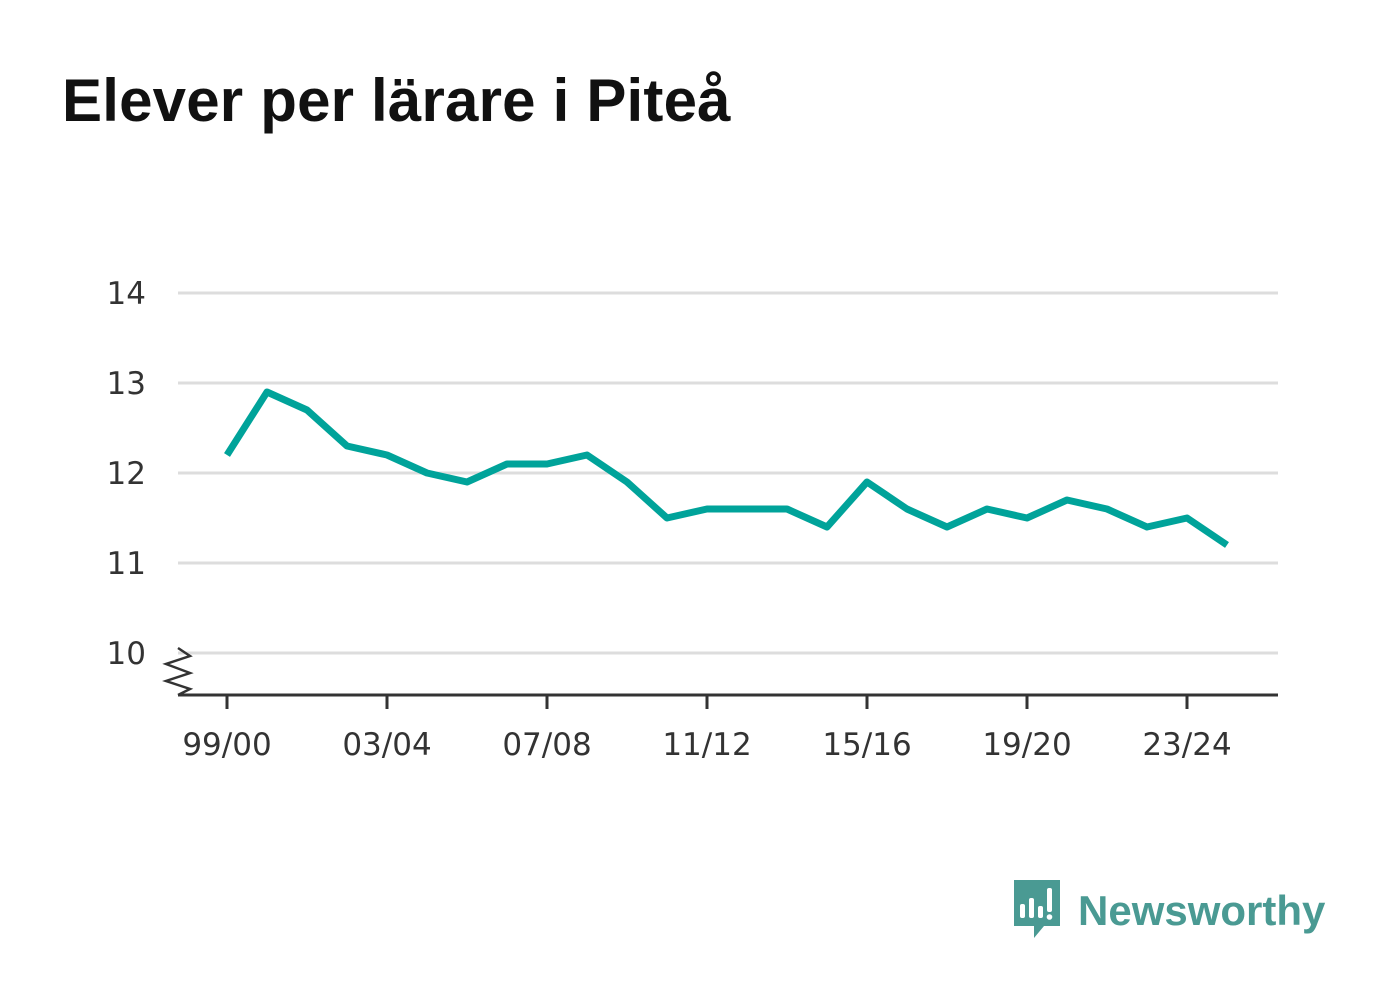  I want to click on y-tick-label-12: 12, so click(126, 474).